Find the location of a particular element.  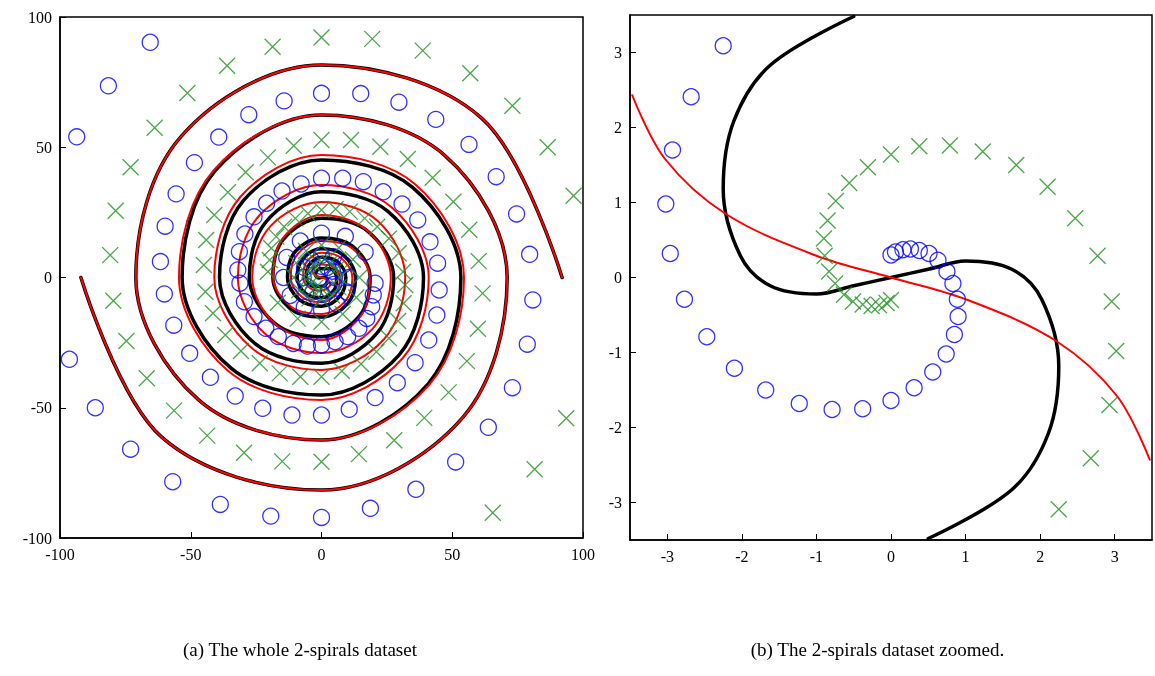

y-tick-label: -100 is located at coordinates (37, 538).